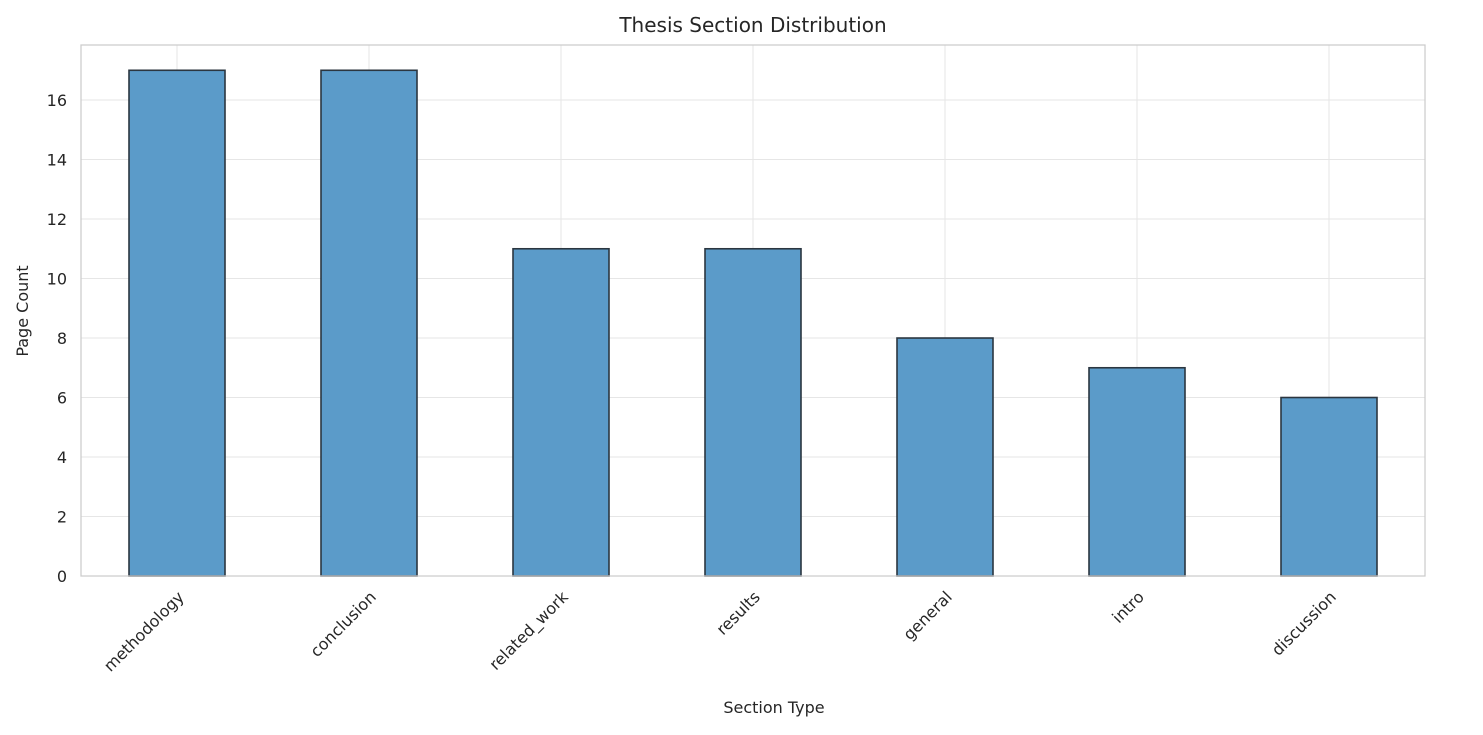  What do you see at coordinates (927, 615) in the screenshot?
I see `x-tick-label: general` at bounding box center [927, 615].